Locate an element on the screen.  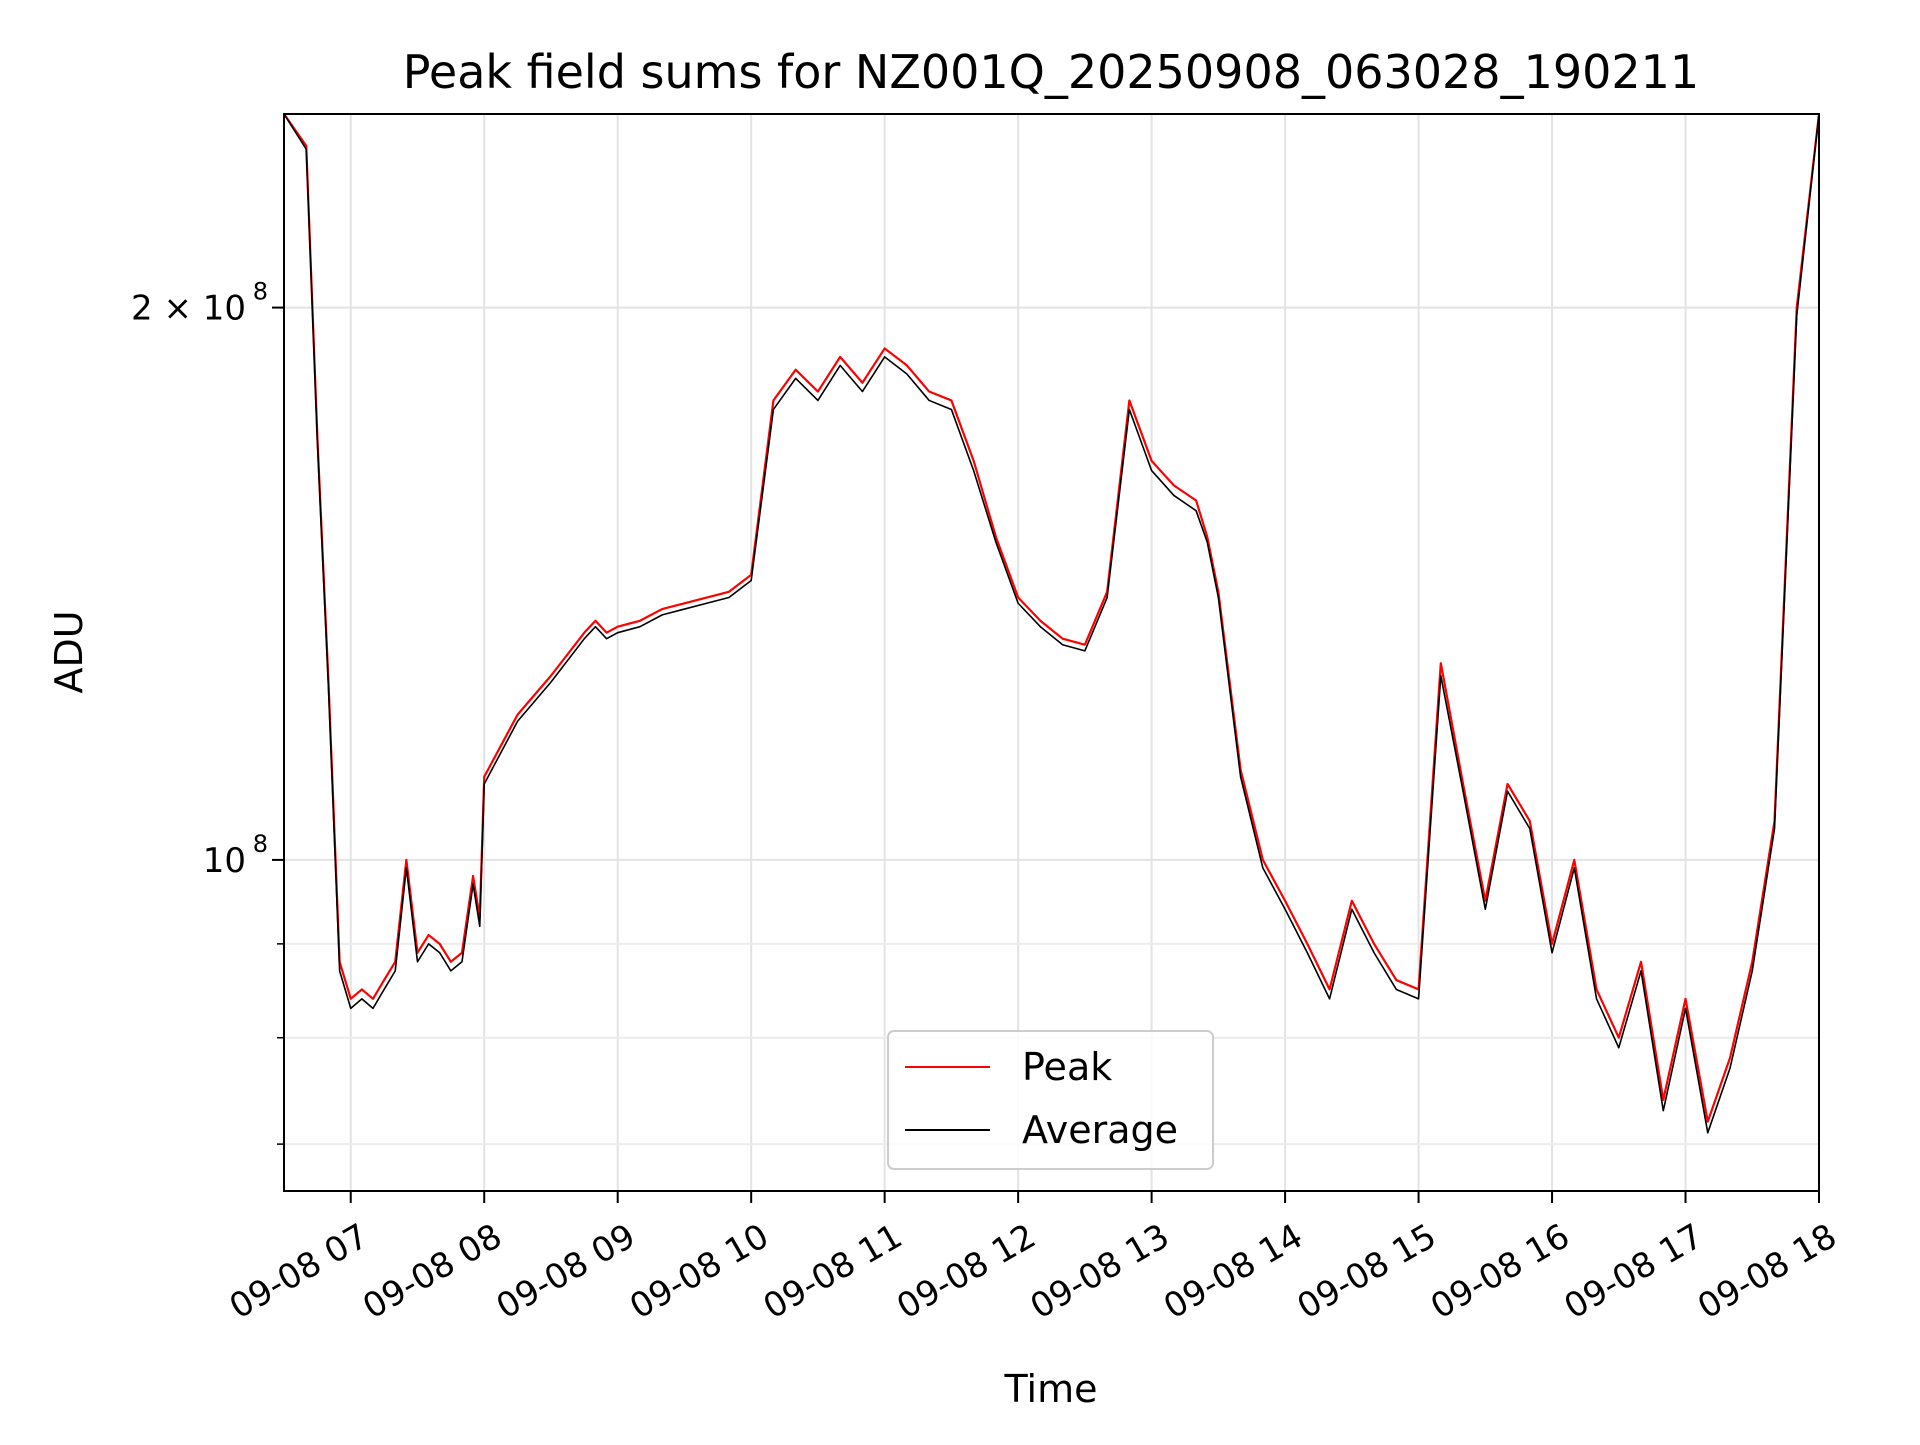
y-tick-label: 10 is located at coordinates (224, 861).